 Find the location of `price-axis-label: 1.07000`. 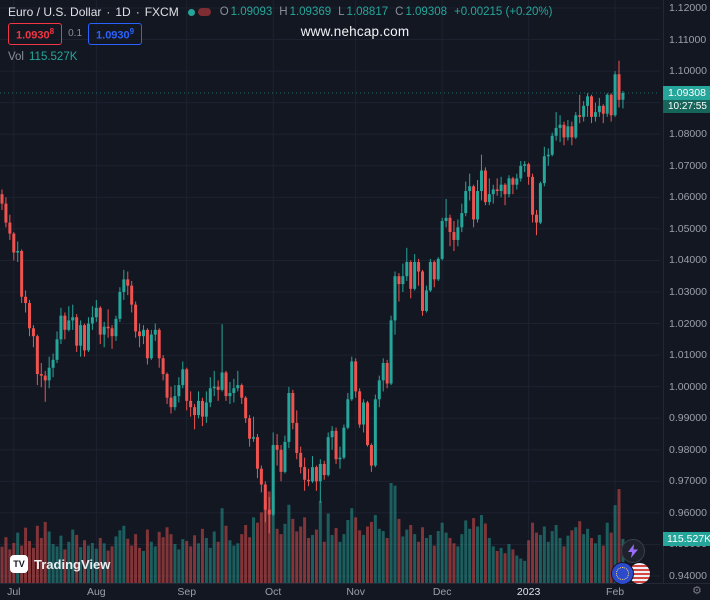

price-axis-label: 1.07000 is located at coordinates (688, 165).